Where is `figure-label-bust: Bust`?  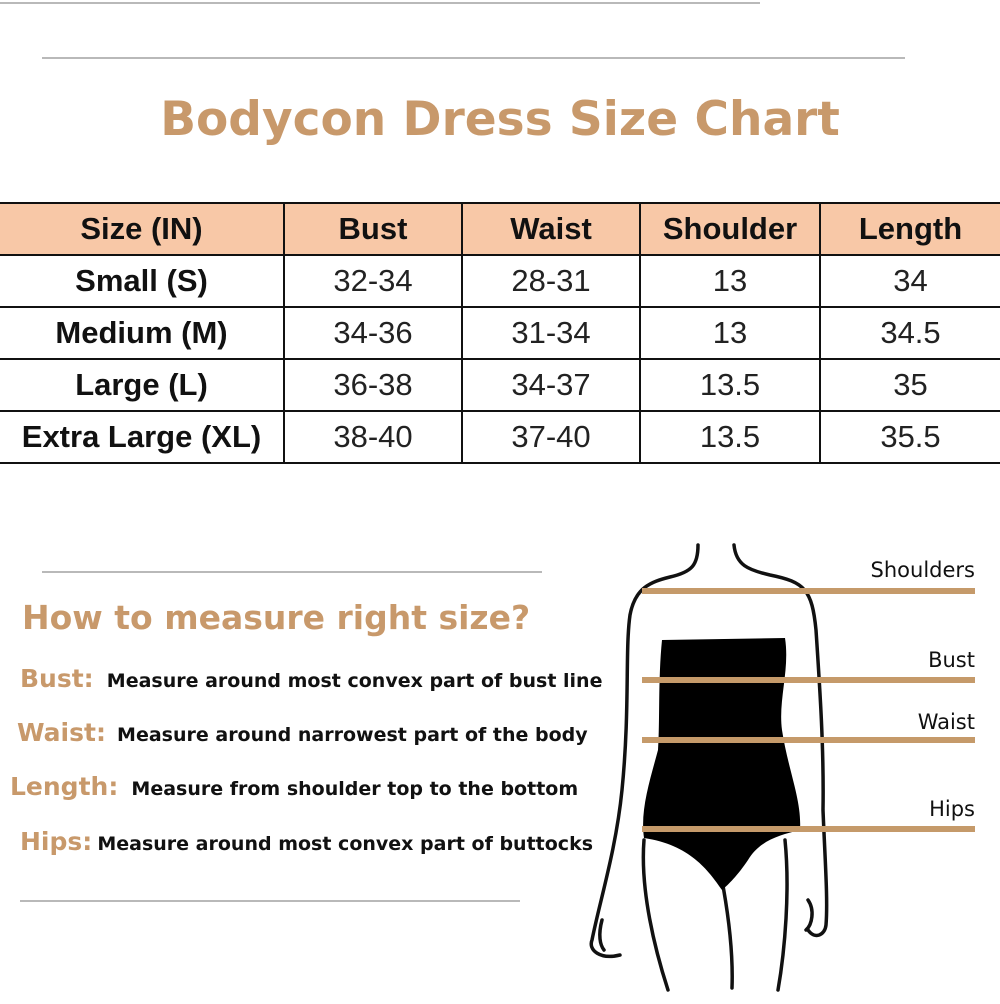 figure-label-bust: Bust is located at coordinates (951, 660).